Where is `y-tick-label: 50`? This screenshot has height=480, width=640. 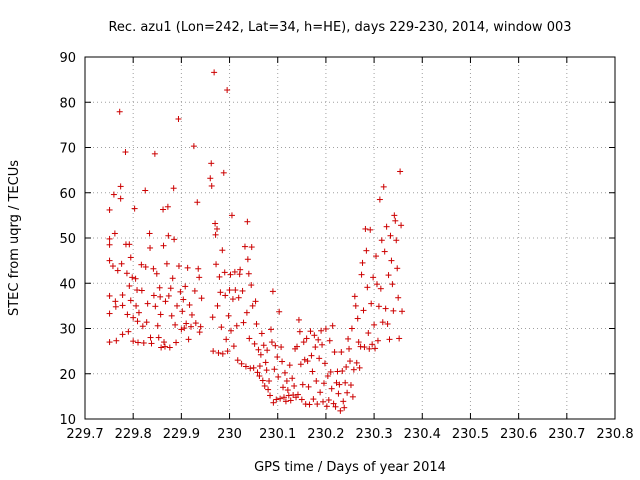
y-tick-label: 50 is located at coordinates (67, 239).